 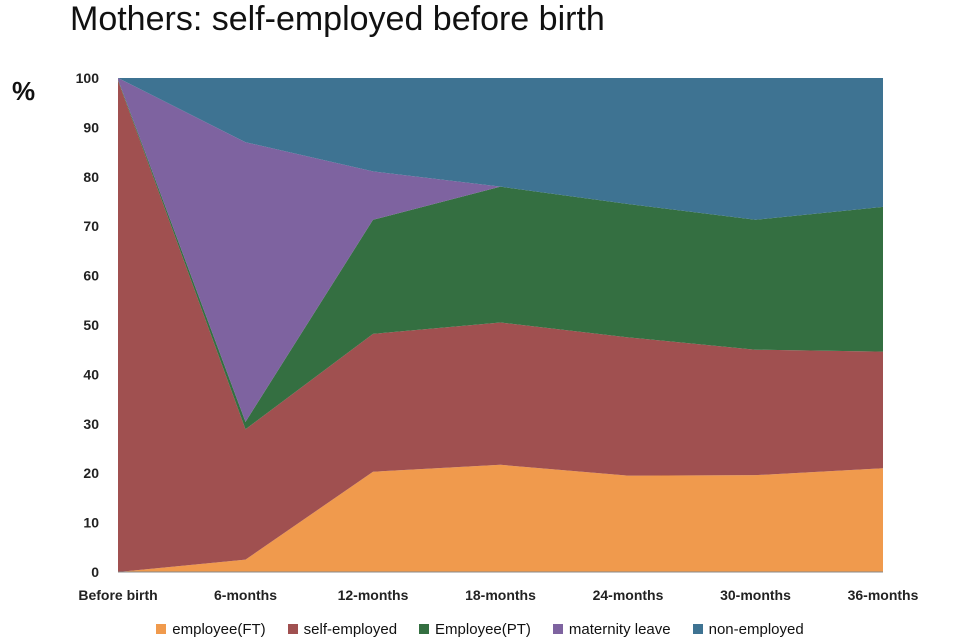 I want to click on x-tick-label: 18-months, so click(x=500, y=595).